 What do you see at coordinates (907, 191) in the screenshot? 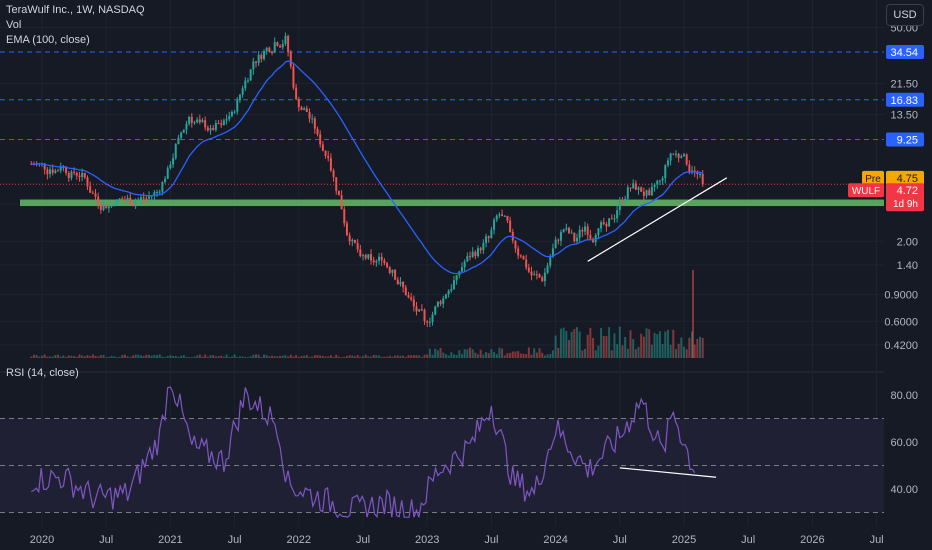
I see `last-price-value: 4.72` at bounding box center [907, 191].